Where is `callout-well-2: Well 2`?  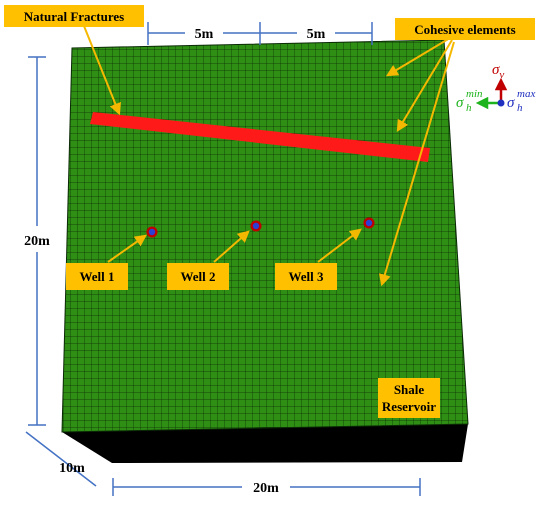
callout-well-2: Well 2 is located at coordinates (198, 276).